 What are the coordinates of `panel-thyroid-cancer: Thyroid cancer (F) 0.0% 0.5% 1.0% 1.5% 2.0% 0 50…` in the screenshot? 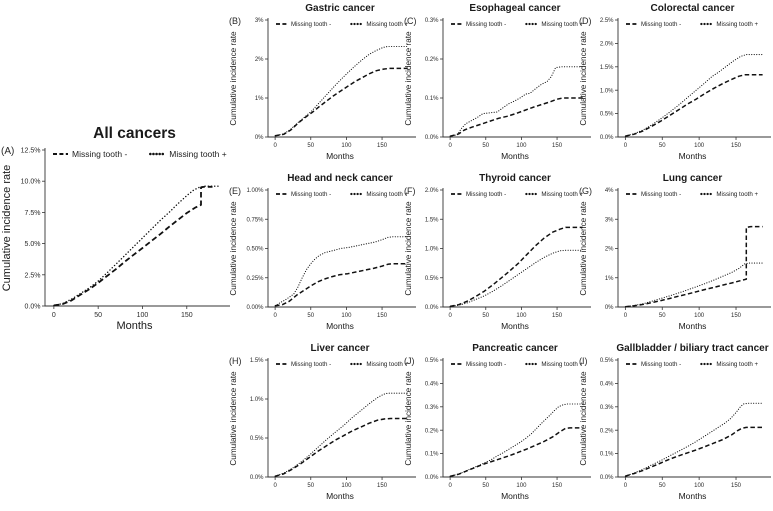 It's located at (498, 253).